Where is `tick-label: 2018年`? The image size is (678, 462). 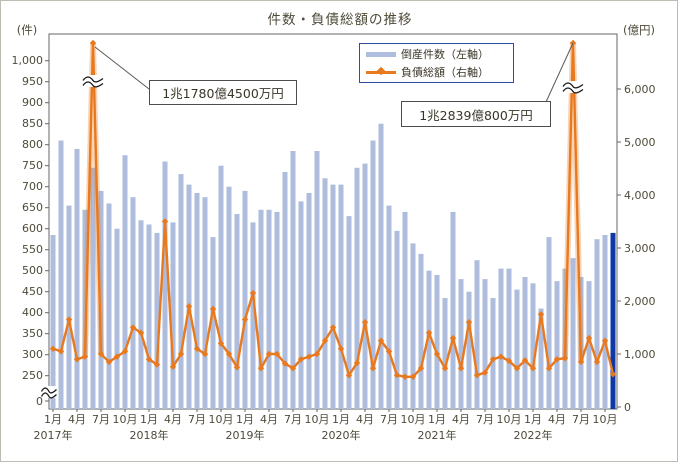
tick-label: 2018年 is located at coordinates (149, 435).